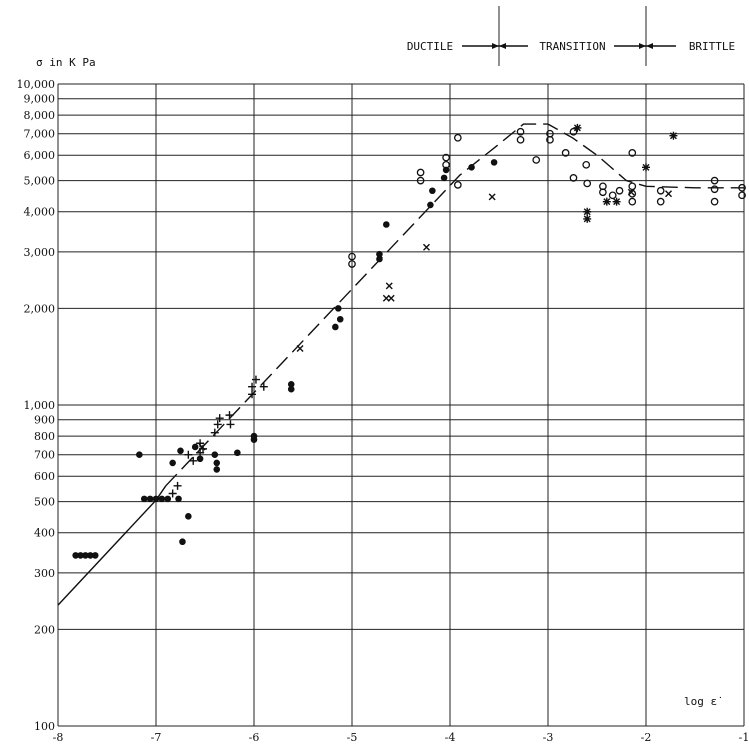  What do you see at coordinates (40, 155) in the screenshot?
I see `y-tick-label: 6,000` at bounding box center [40, 155].